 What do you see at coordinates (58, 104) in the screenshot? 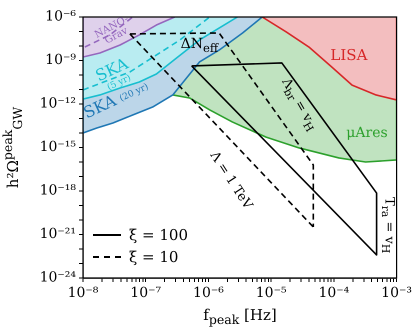
I see `y-tick-label: 10⁻¹²` at bounding box center [58, 104].